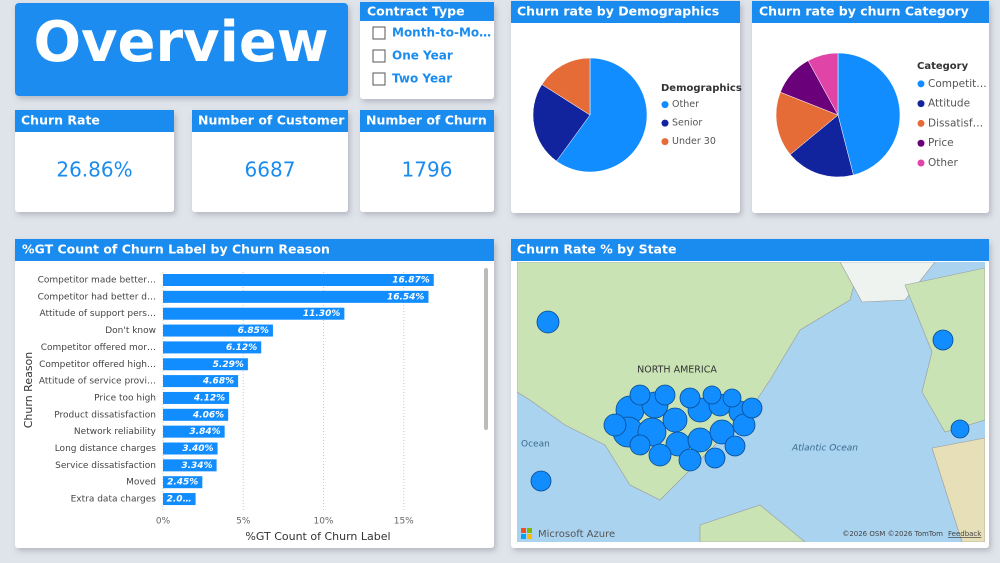 This screenshot has width=1000, height=563. I want to click on pie-slice, so click(807, 123).